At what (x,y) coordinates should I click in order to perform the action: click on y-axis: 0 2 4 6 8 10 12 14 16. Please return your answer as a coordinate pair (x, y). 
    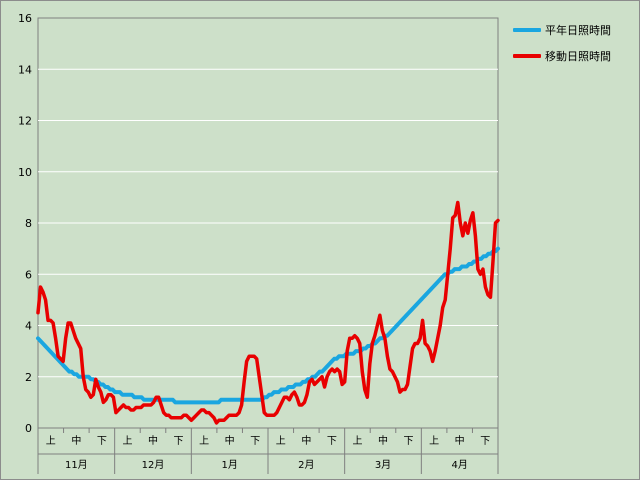
    Looking at the image, I should click on (25, 223).